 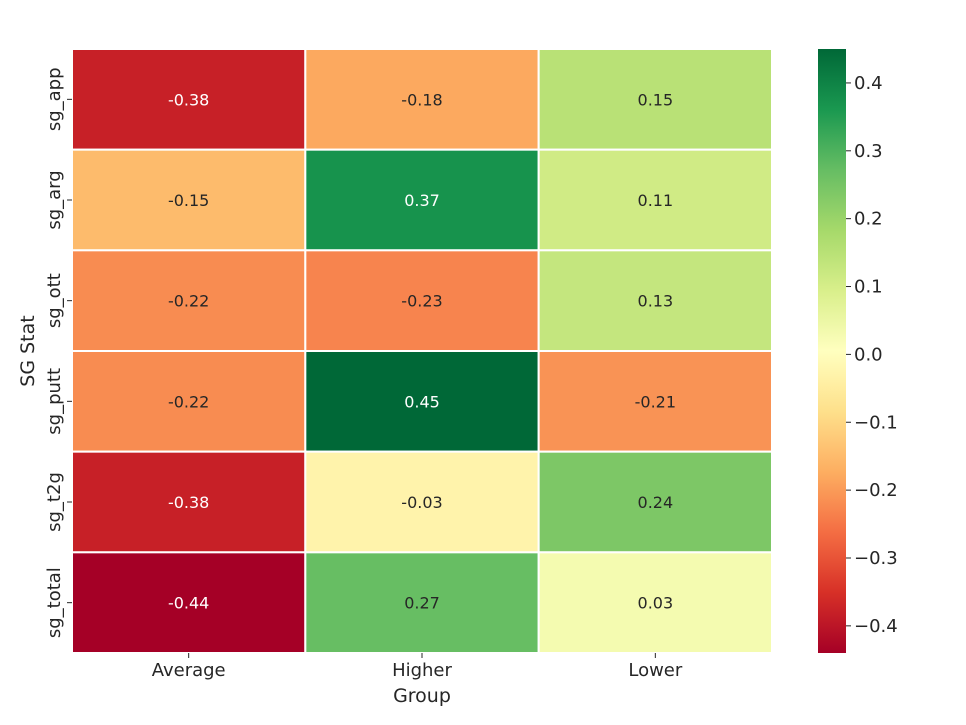 What do you see at coordinates (868, 151) in the screenshot?
I see `colorbar-tick-label: 0.3` at bounding box center [868, 151].